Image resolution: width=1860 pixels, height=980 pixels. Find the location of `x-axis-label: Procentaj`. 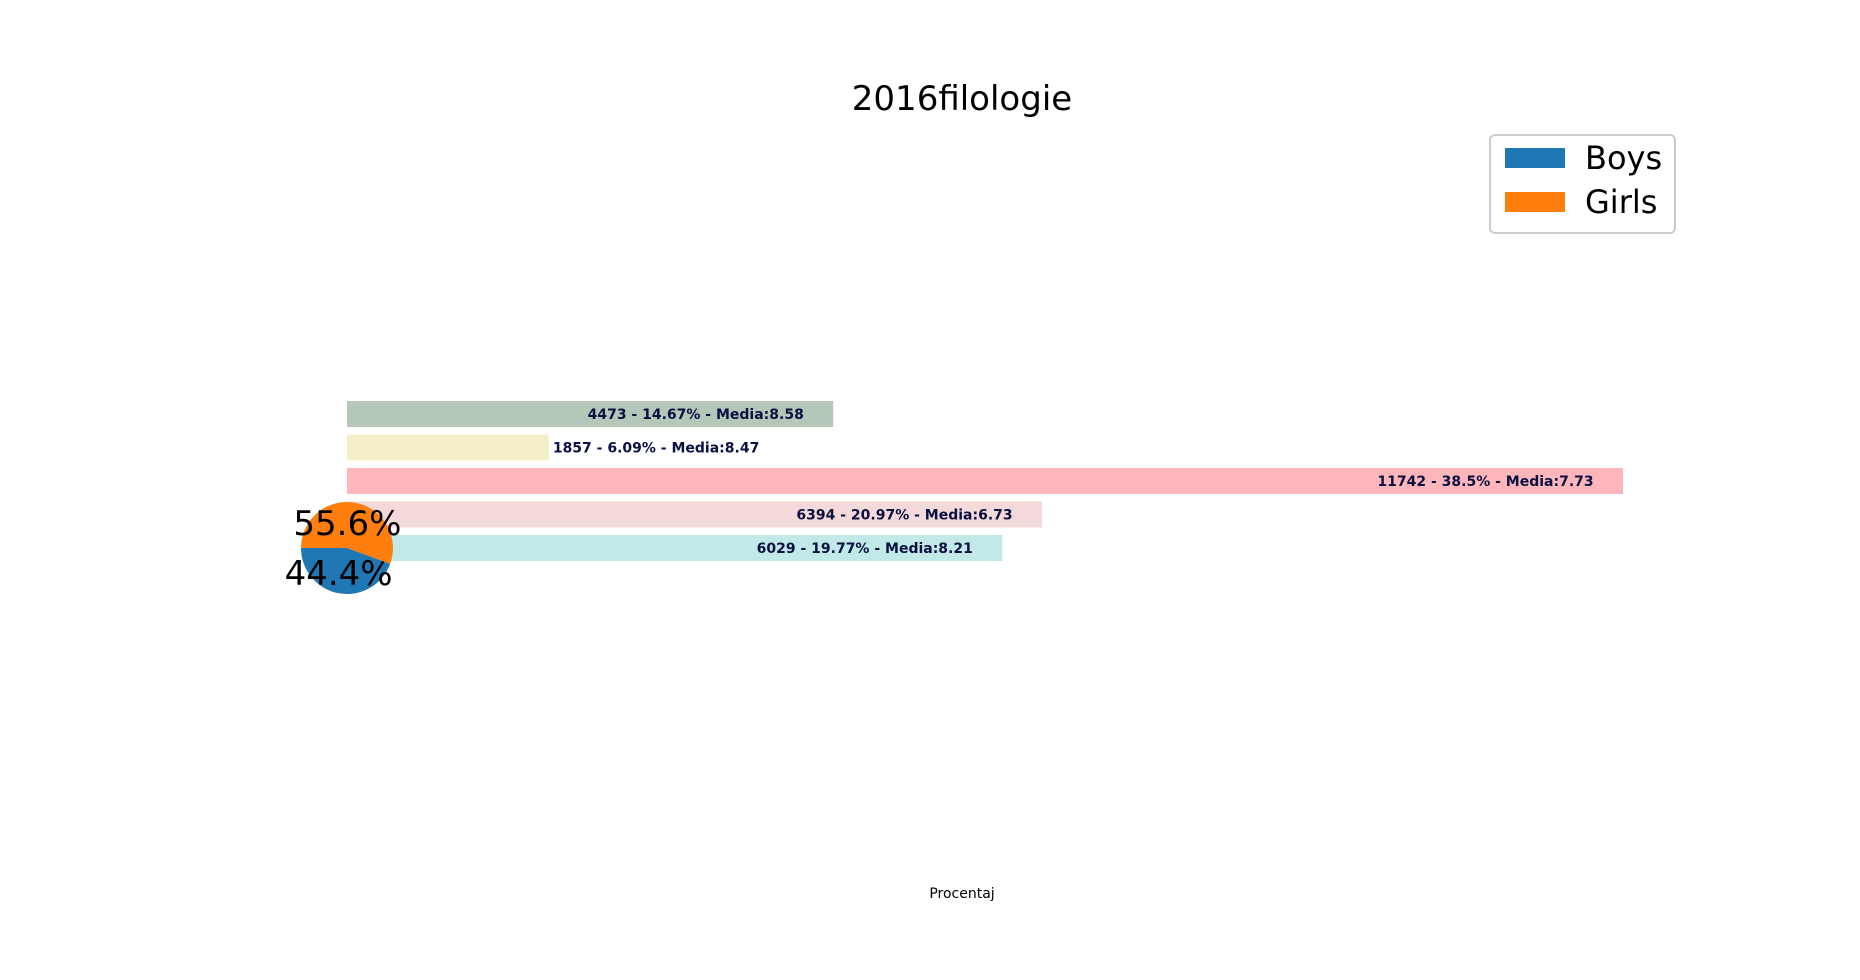

x-axis-label: Procentaj is located at coordinates (961, 894).